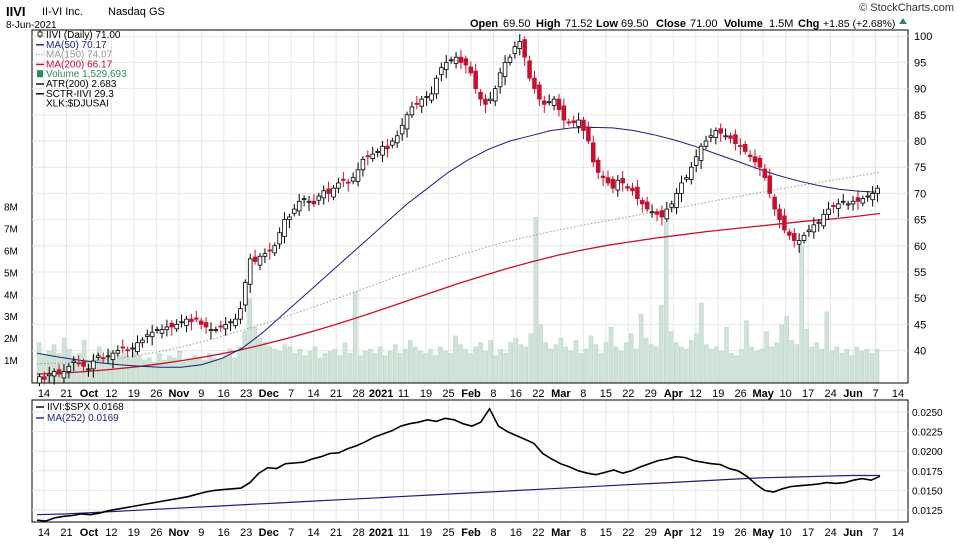 The height and width of the screenshot is (545, 960). I want to click on date-label-upper: 7, so click(875, 394).